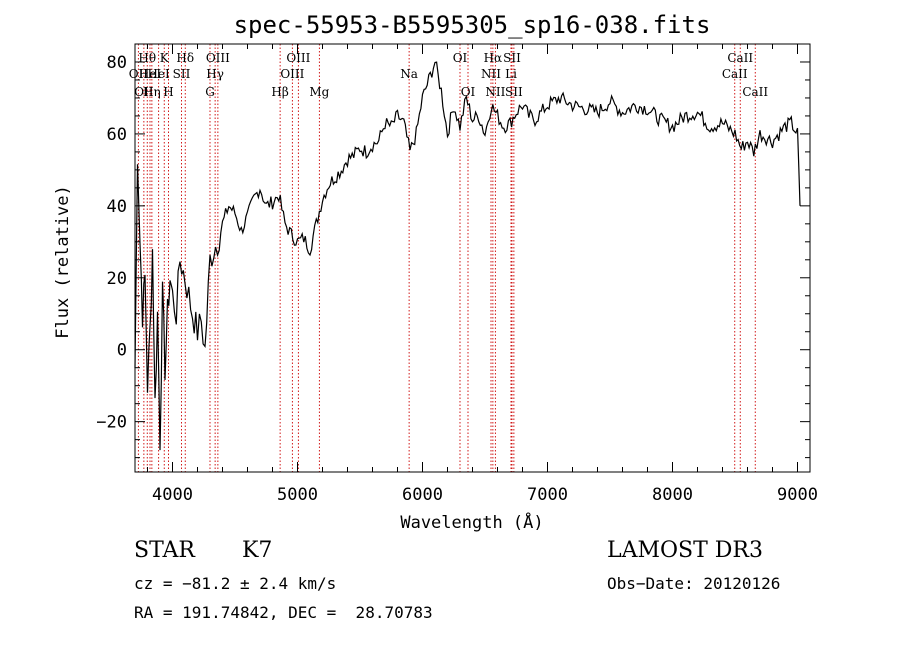  Describe the element at coordinates (117, 63) in the screenshot. I see `y-tick-label: 80` at that location.